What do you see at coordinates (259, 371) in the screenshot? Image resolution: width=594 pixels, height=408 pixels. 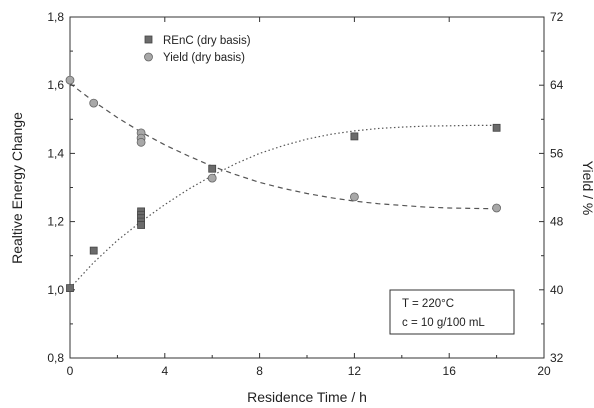 I see `x-tick-label: 8` at bounding box center [259, 371].